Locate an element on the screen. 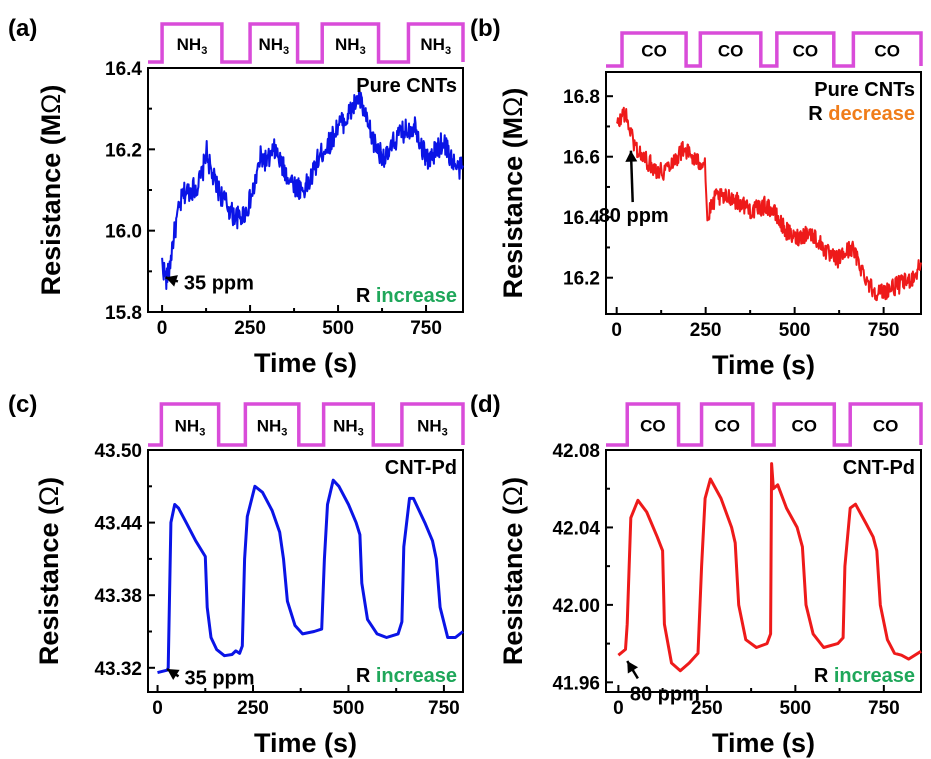  y-tick-label: 15.8 is located at coordinates (123, 313).